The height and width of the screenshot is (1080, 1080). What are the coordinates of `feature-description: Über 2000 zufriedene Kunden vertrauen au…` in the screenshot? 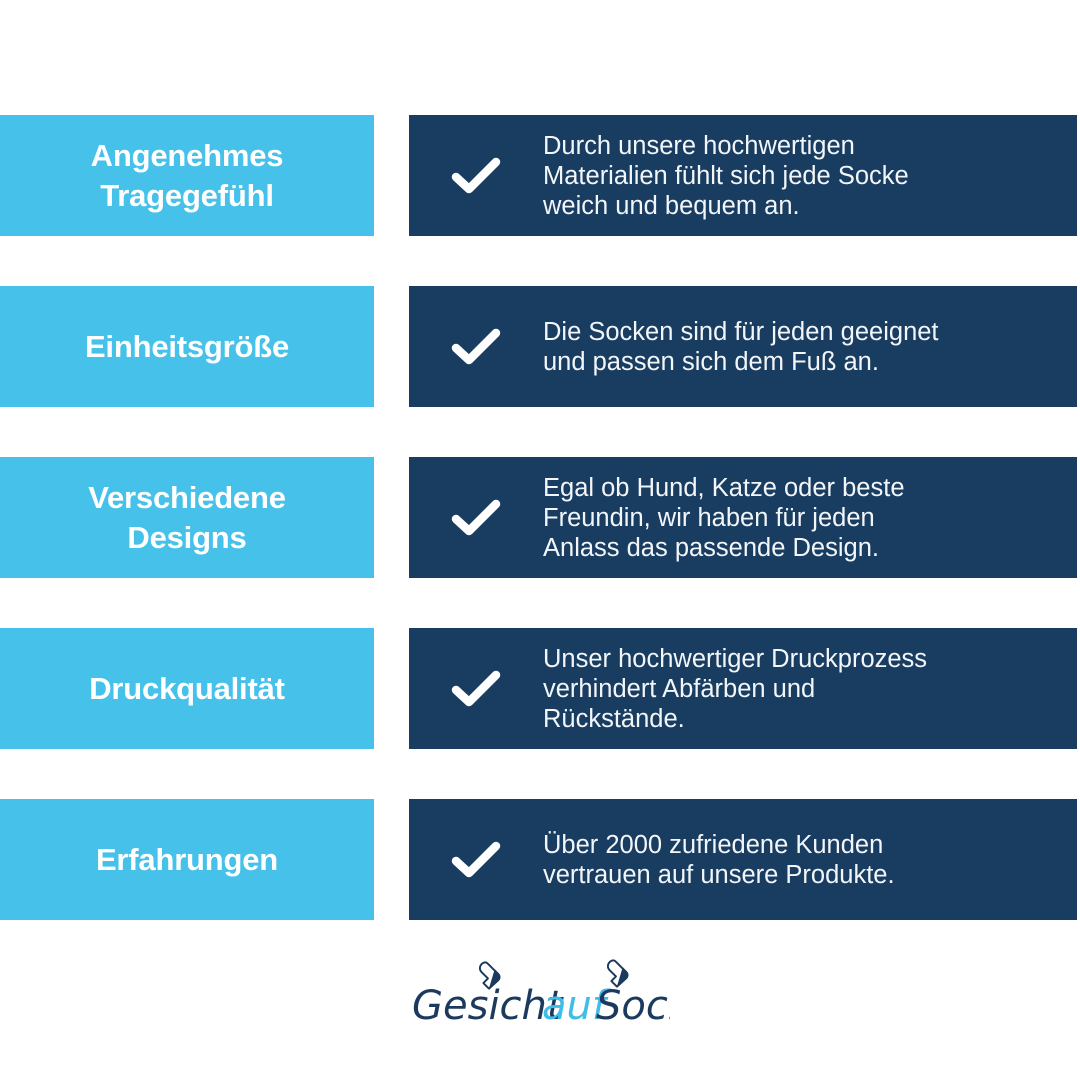 It's located at (719, 859).